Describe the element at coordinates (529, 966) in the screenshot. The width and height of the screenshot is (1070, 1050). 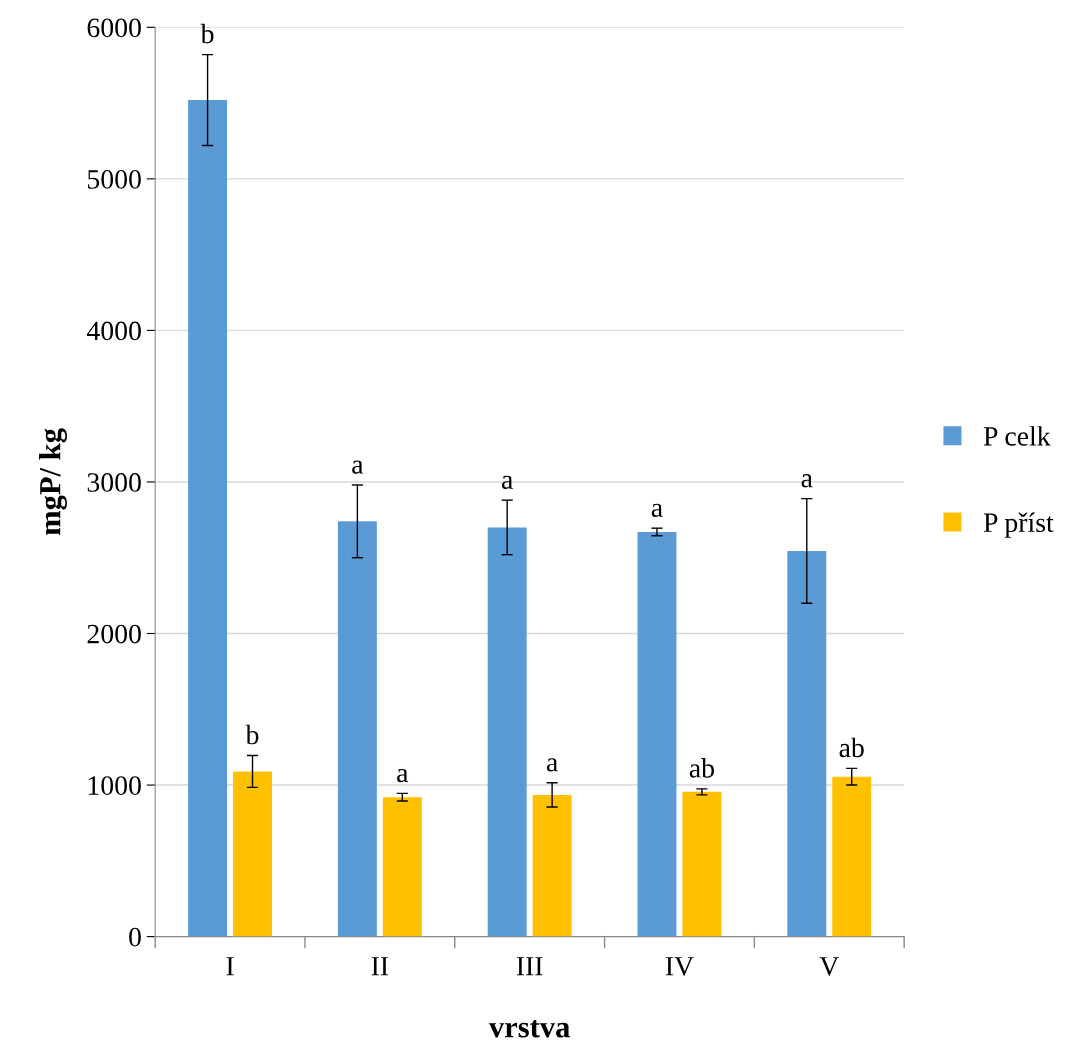
I see `x-tick-label: III` at that location.